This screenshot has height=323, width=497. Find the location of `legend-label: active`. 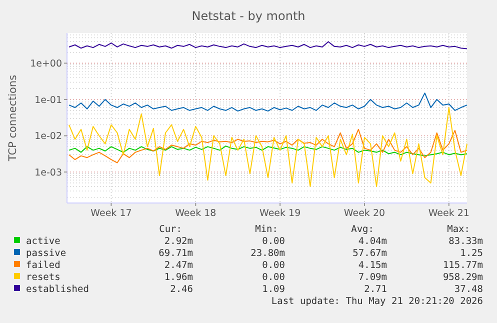

legend-label: active is located at coordinates (43, 241).